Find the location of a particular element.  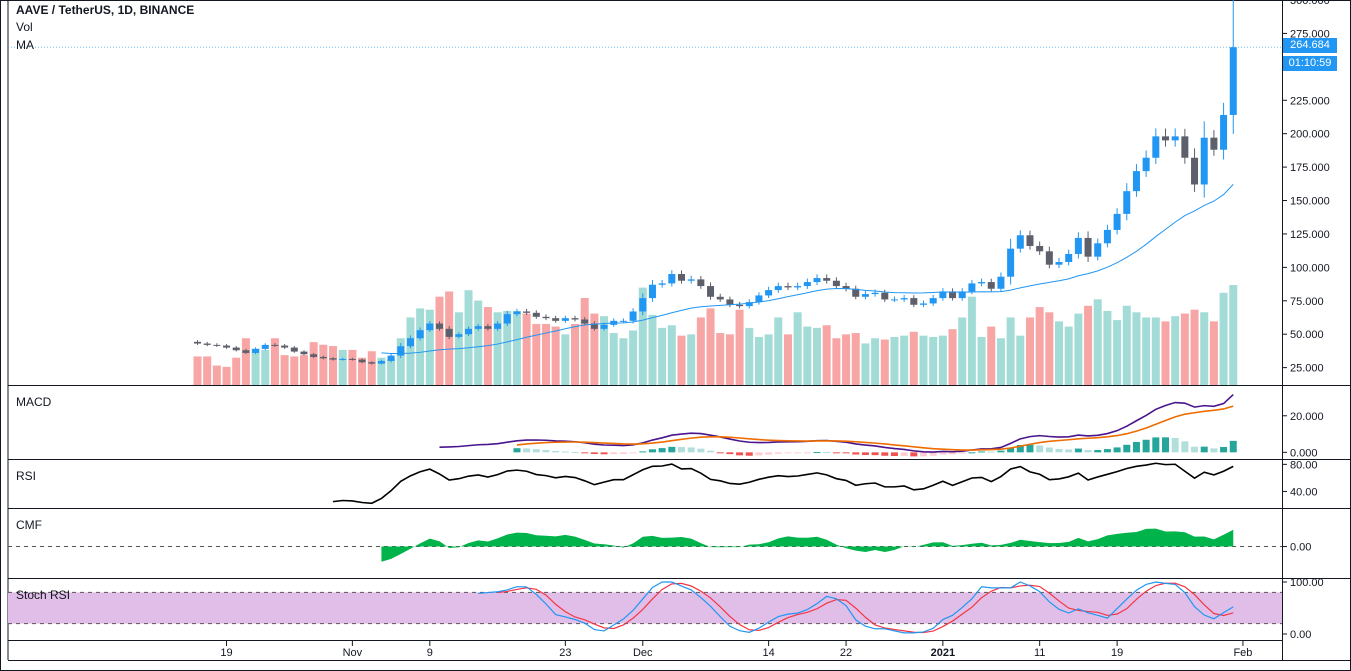

xtick-label: Nov is located at coordinates (353, 653).